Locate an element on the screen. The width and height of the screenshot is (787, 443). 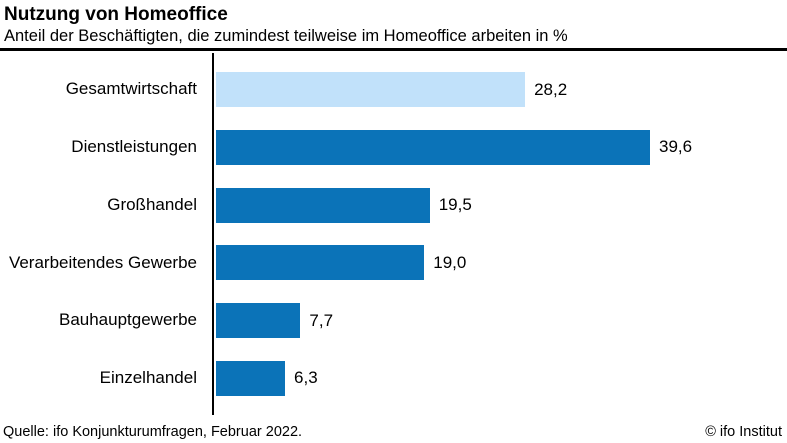
copyright-note: © ifo Institut is located at coordinates (743, 432).